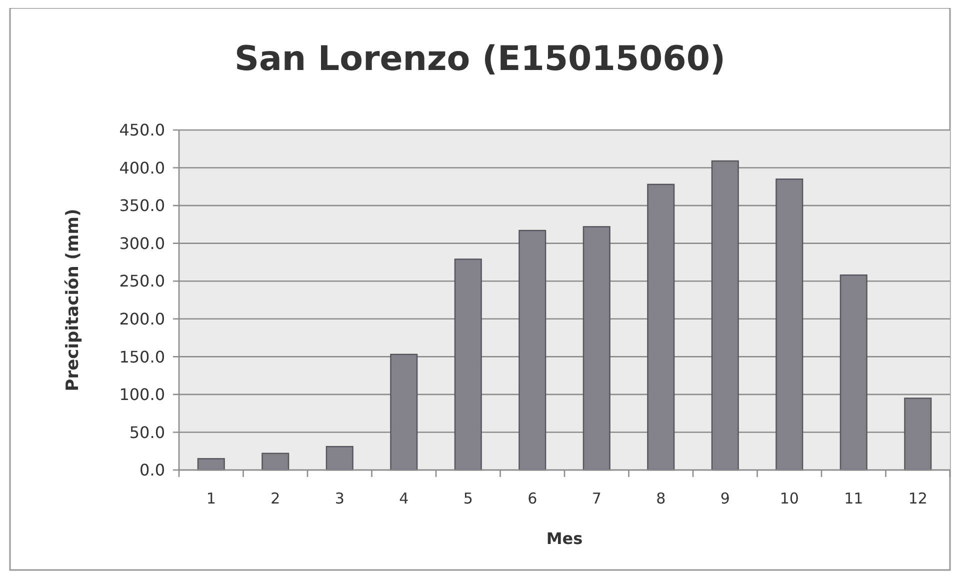 The width and height of the screenshot is (960, 579). I want to click on x-tick-label: 8, so click(661, 498).